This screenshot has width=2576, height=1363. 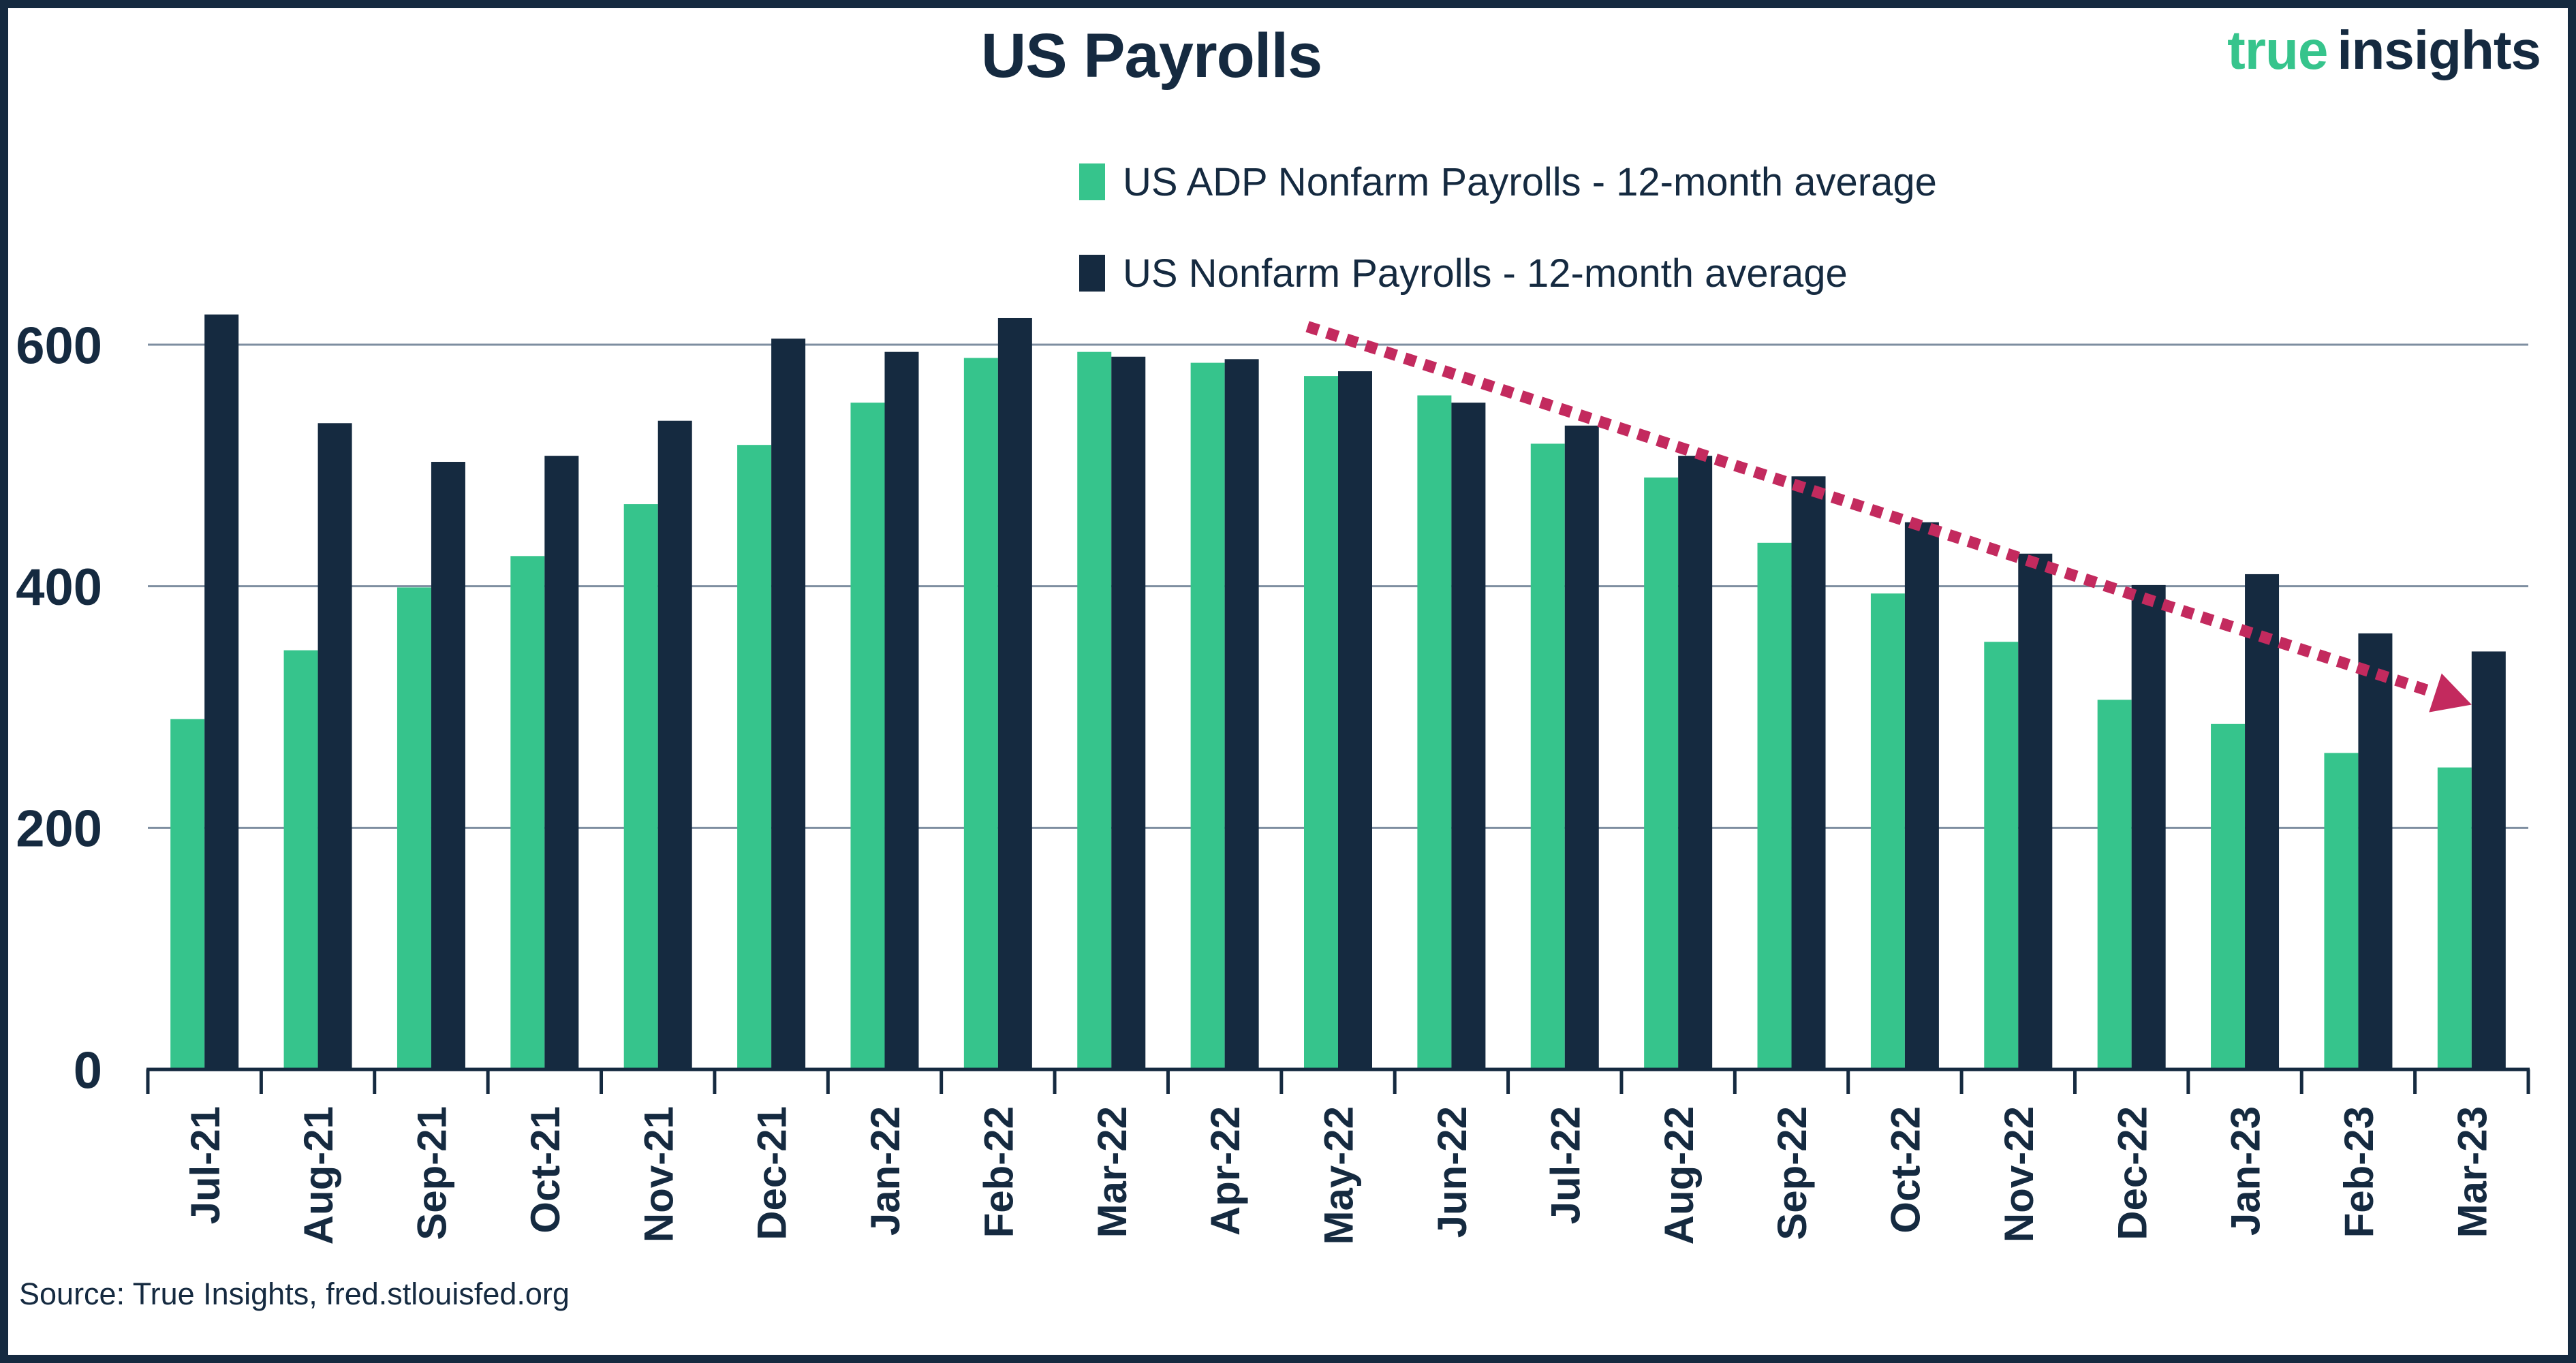 I want to click on x-tick-label-Feb-22: Feb-22, so click(x=999, y=1172).